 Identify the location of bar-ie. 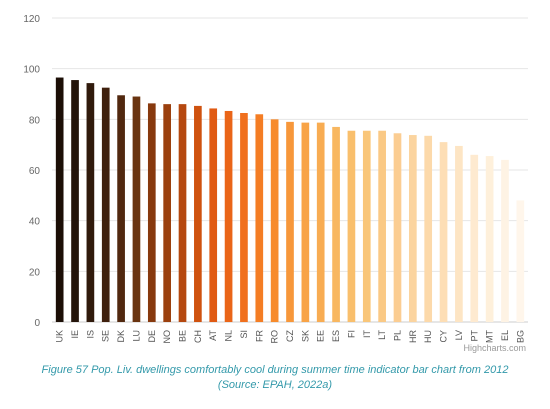
(75, 201).